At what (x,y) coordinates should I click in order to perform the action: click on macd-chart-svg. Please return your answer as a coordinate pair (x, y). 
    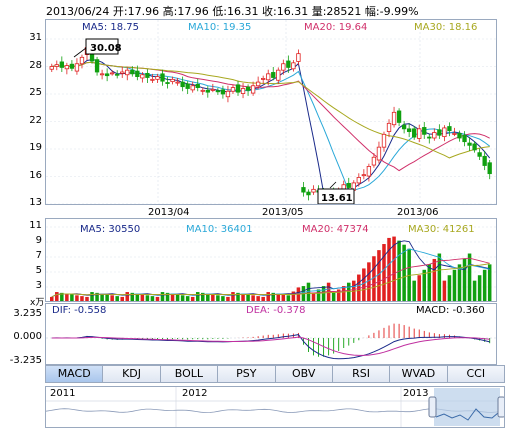
    Looking at the image, I should click on (271, 334).